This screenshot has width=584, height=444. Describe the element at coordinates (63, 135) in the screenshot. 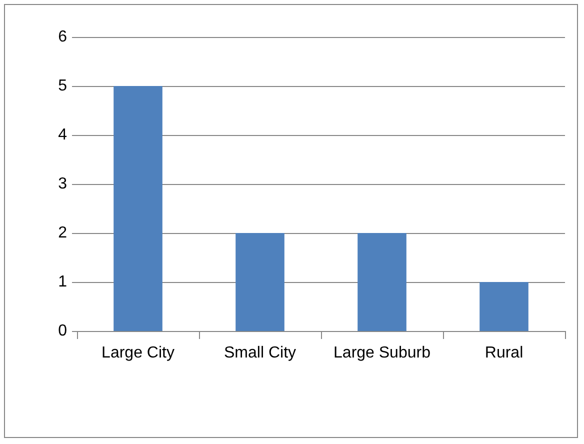

I see `y-tick-label: 4` at that location.